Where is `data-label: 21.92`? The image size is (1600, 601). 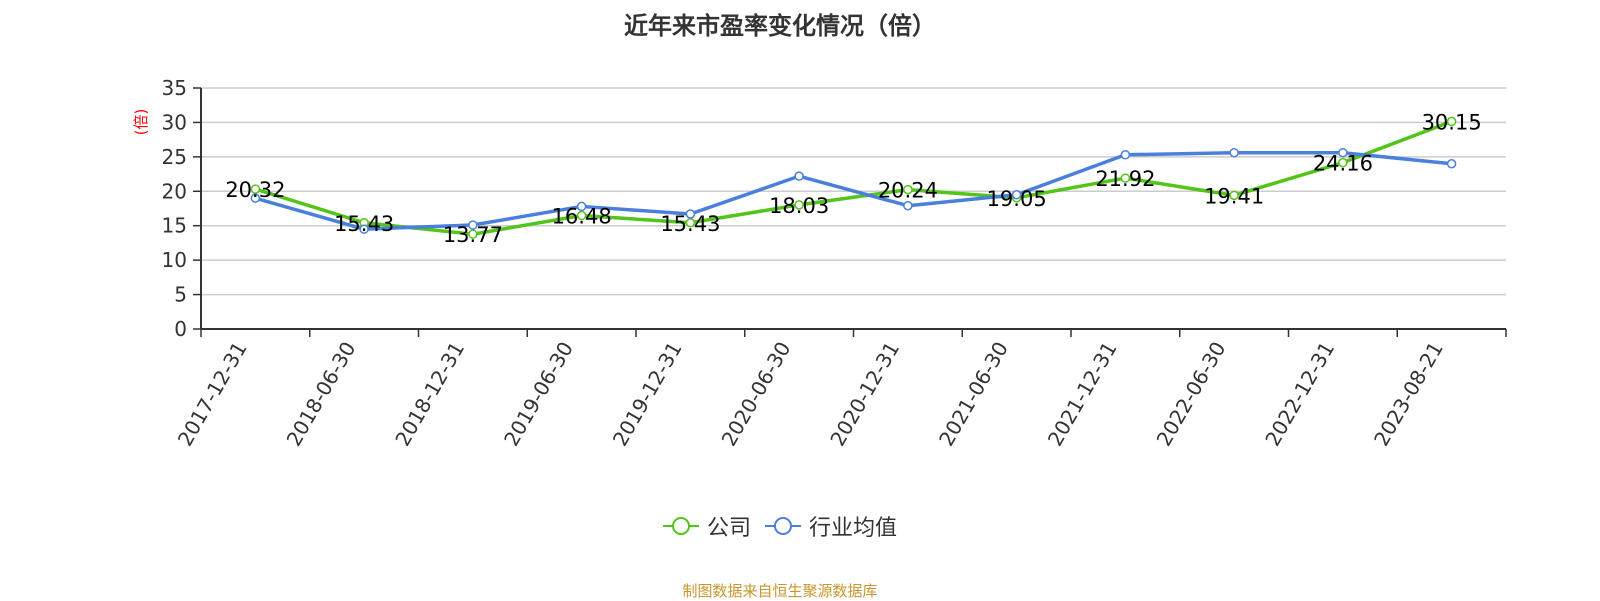 data-label: 21.92 is located at coordinates (1125, 179).